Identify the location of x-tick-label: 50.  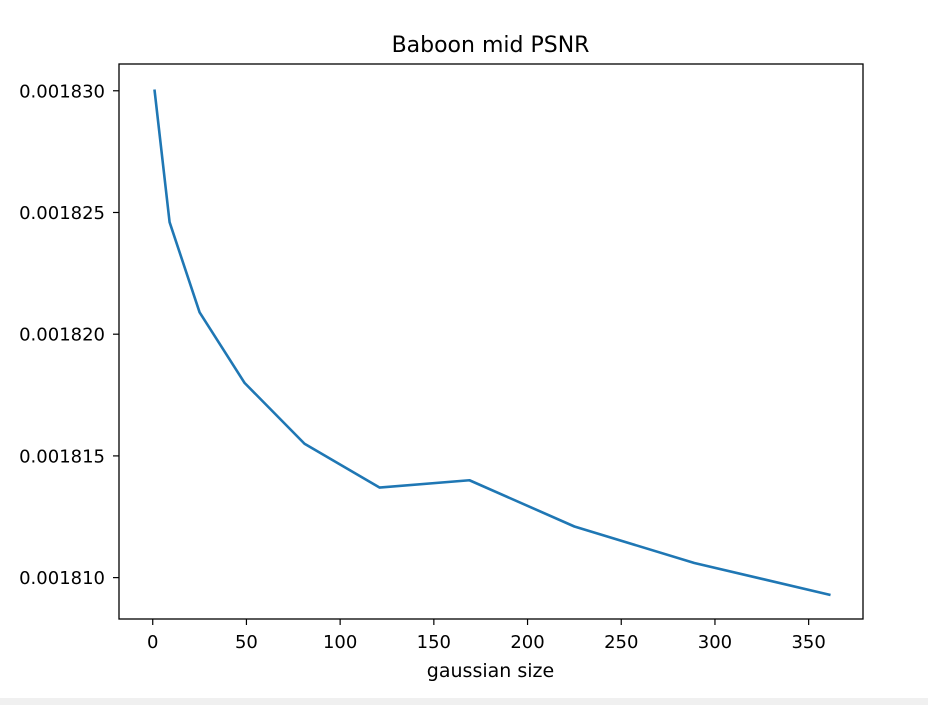
(246, 642).